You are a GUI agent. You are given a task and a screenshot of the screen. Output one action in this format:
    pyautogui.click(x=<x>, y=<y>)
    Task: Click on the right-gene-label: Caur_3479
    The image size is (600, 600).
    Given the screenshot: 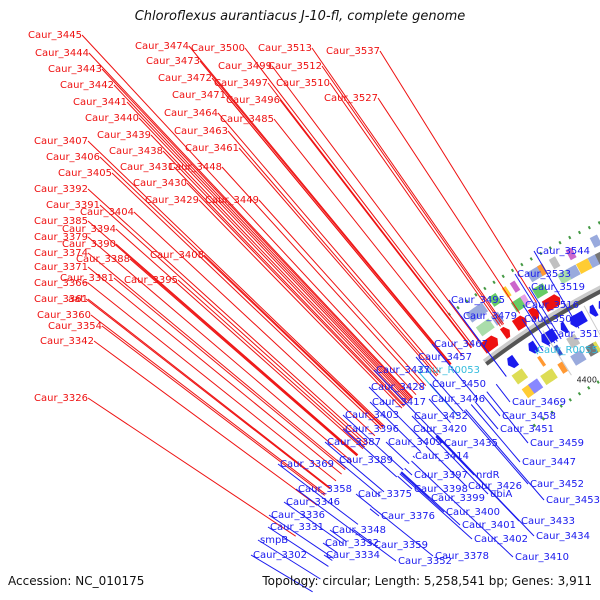 What is the action you would take?
    pyautogui.click(x=490, y=316)
    